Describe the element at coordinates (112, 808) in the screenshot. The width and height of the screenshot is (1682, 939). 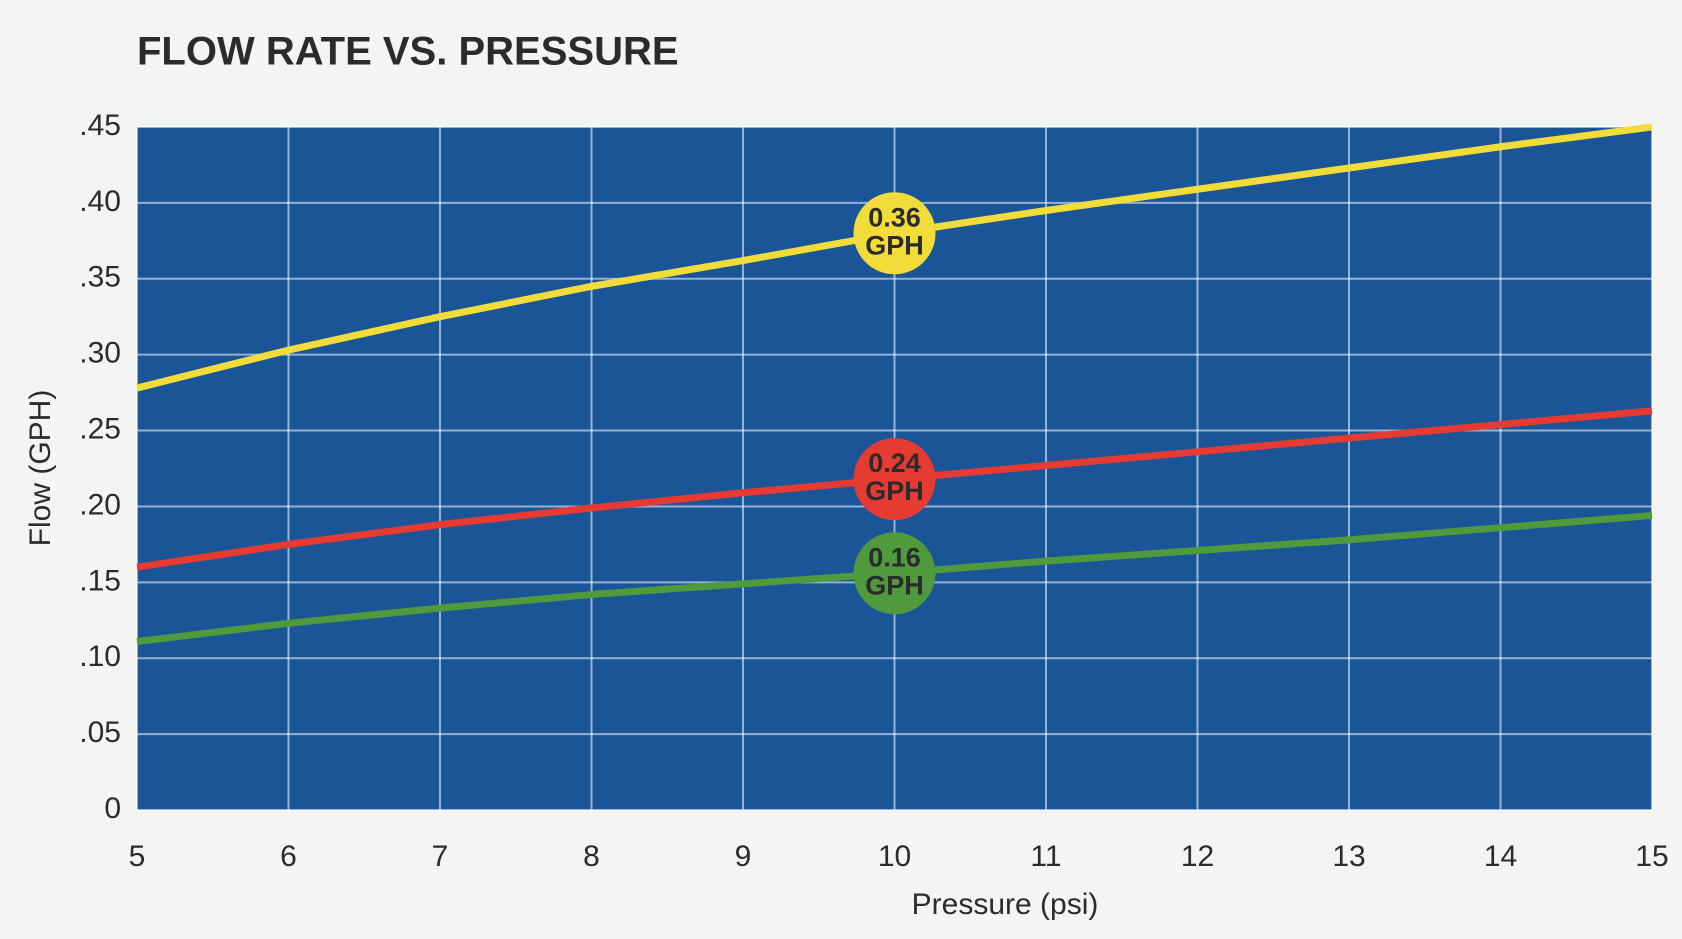
I see `y-tick-label: 0` at that location.